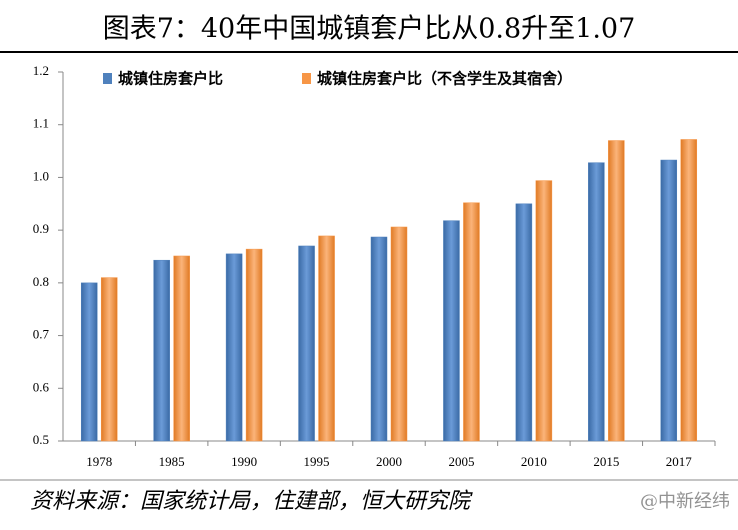 The width and height of the screenshot is (738, 530). Describe the element at coordinates (244, 461) in the screenshot. I see `x-tick-label: 1990` at that location.